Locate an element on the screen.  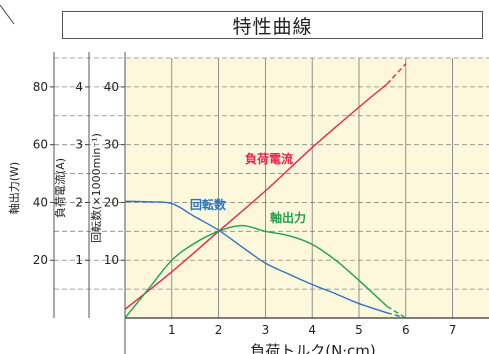
y-tick-label: 80 is located at coordinates (40, 87).